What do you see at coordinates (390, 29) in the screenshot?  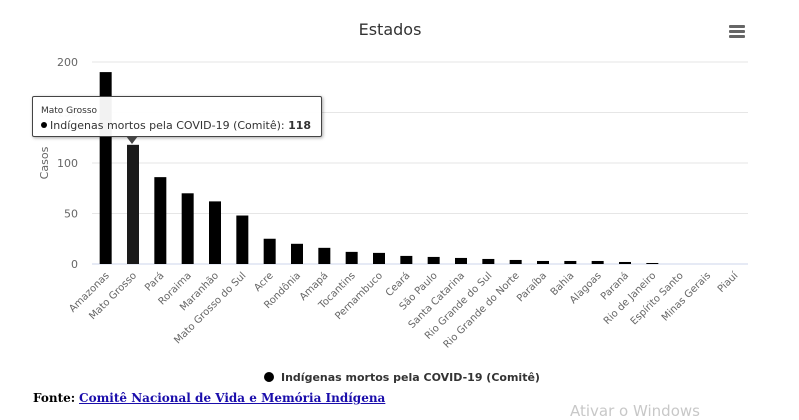 I see `chart-title: Estados` at bounding box center [390, 29].